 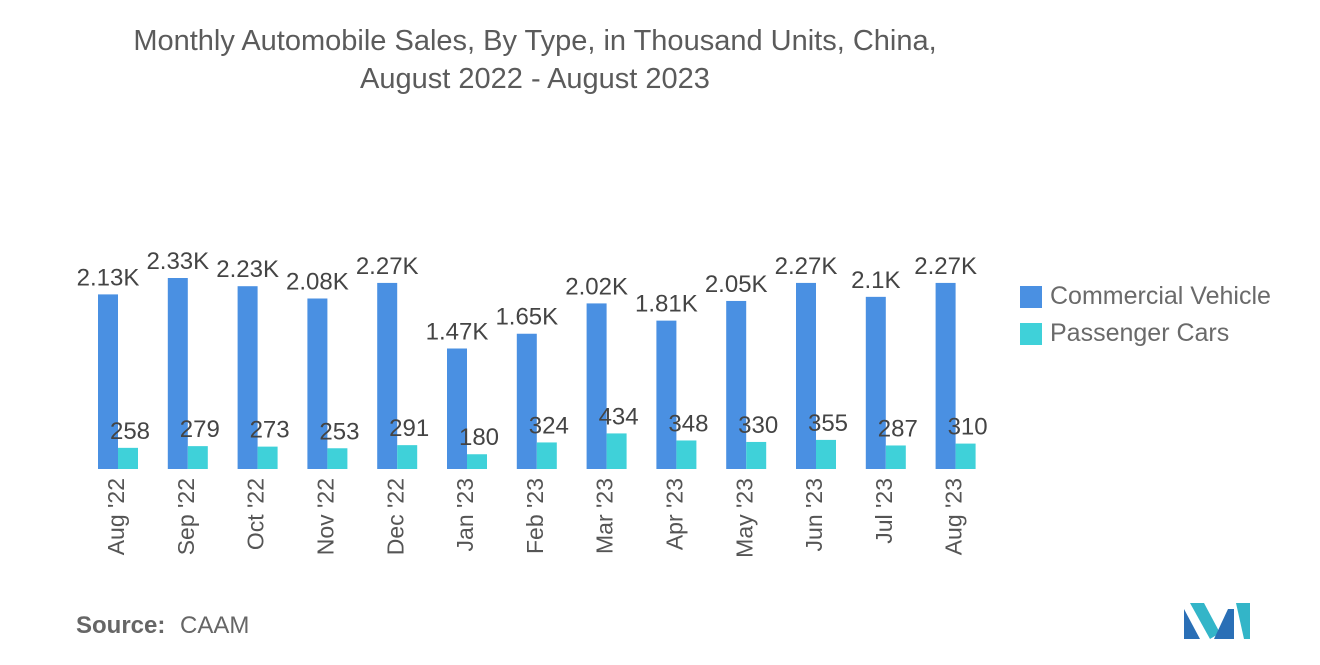 I want to click on data-label-commercial-vehicle-3: 2.08K, so click(x=317, y=281).